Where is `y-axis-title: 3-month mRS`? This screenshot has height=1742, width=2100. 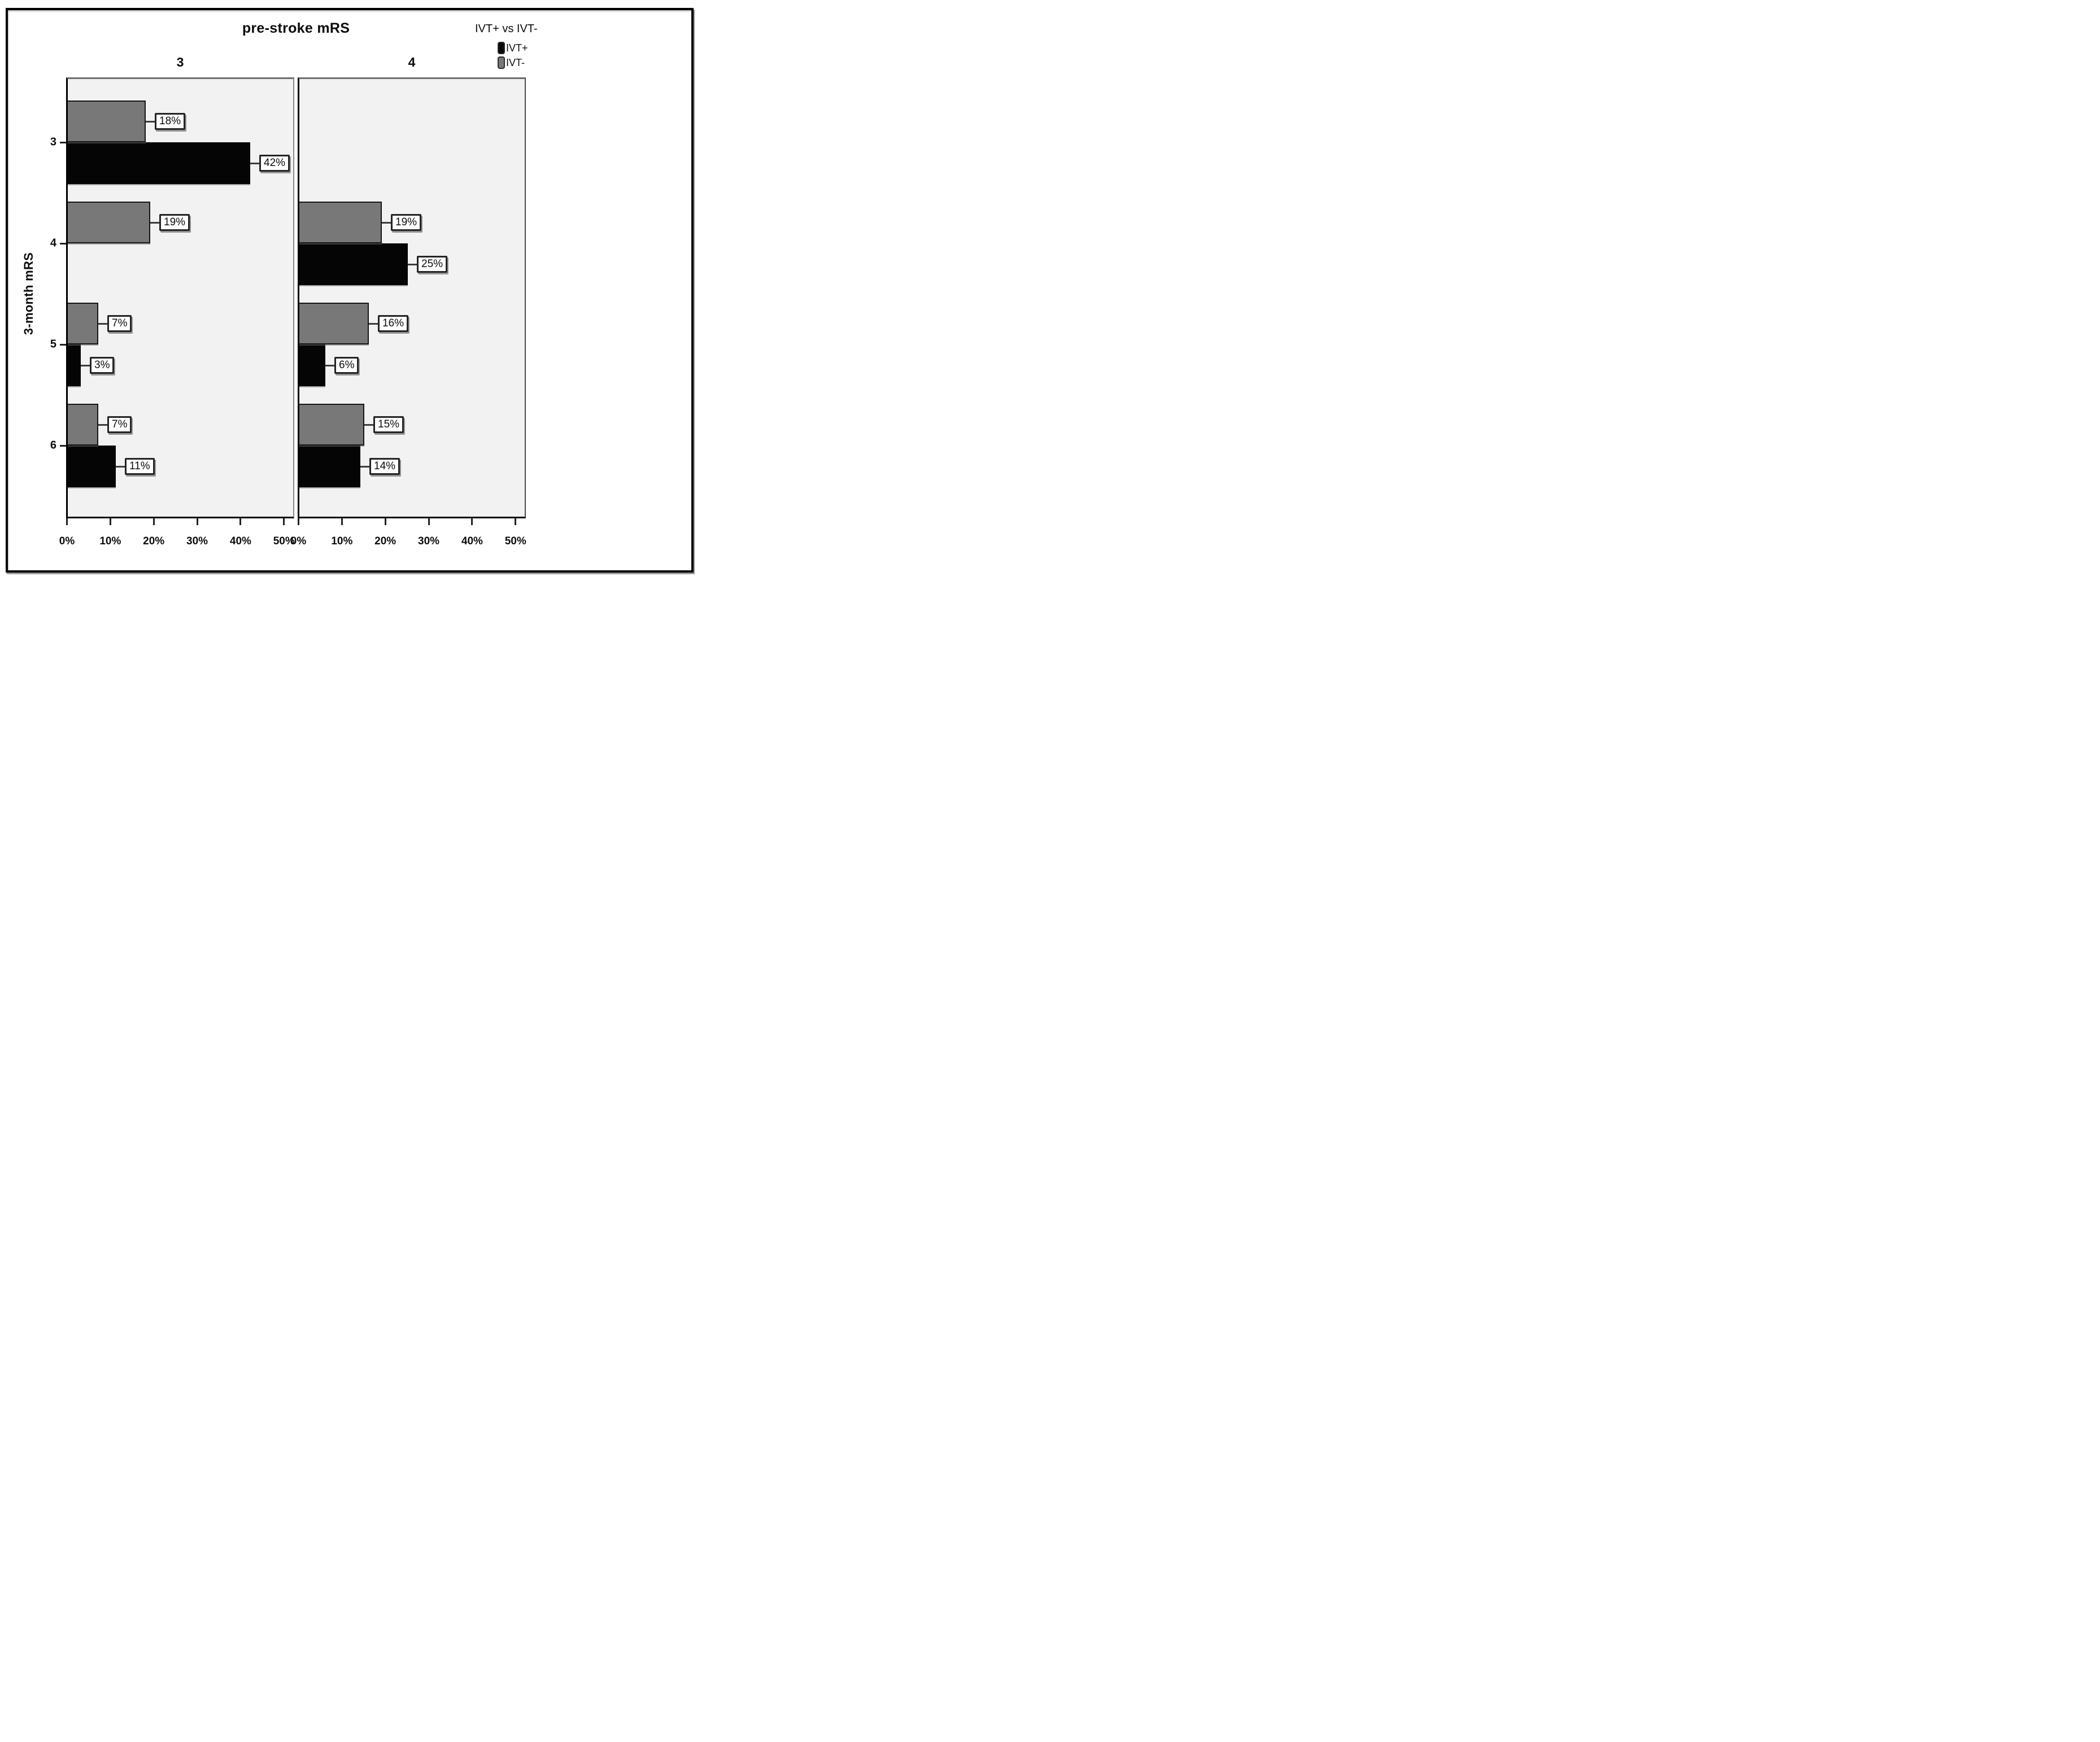 y-axis-title: 3-month mRS is located at coordinates (29, 294).